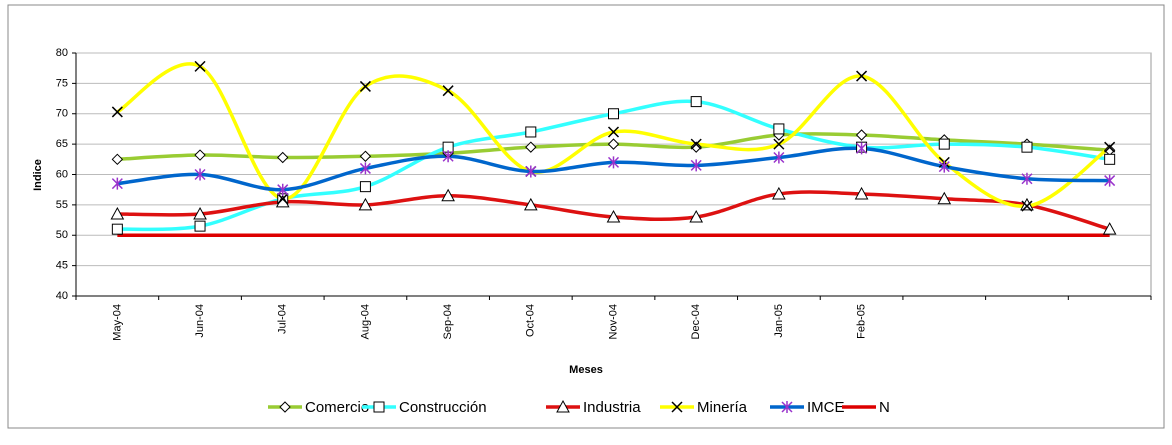 This screenshot has height=445, width=1172. I want to click on x-tick-label: Jun-04, so click(200, 321).